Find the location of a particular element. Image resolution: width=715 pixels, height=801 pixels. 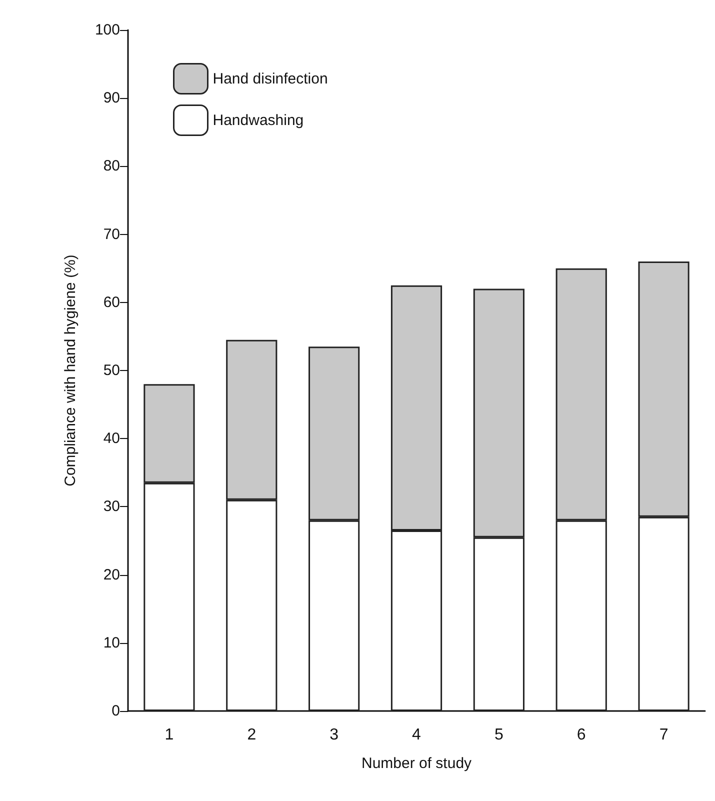

y-tick-label: 20 is located at coordinates (111, 575).